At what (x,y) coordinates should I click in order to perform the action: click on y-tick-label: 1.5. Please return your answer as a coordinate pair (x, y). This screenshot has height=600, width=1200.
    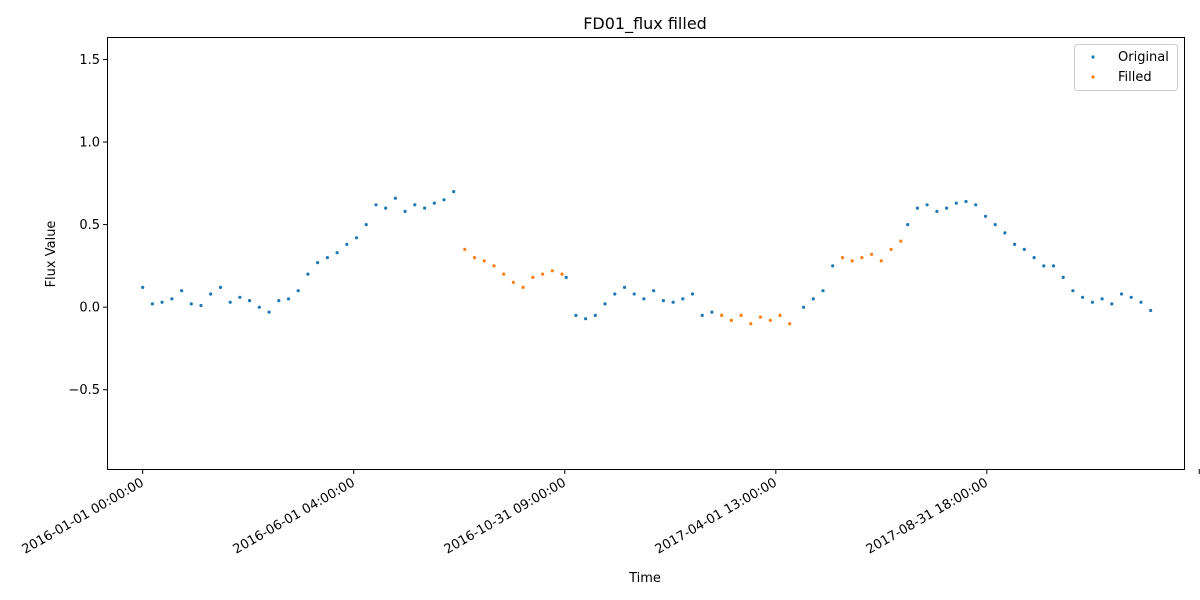
    Looking at the image, I should click on (89, 60).